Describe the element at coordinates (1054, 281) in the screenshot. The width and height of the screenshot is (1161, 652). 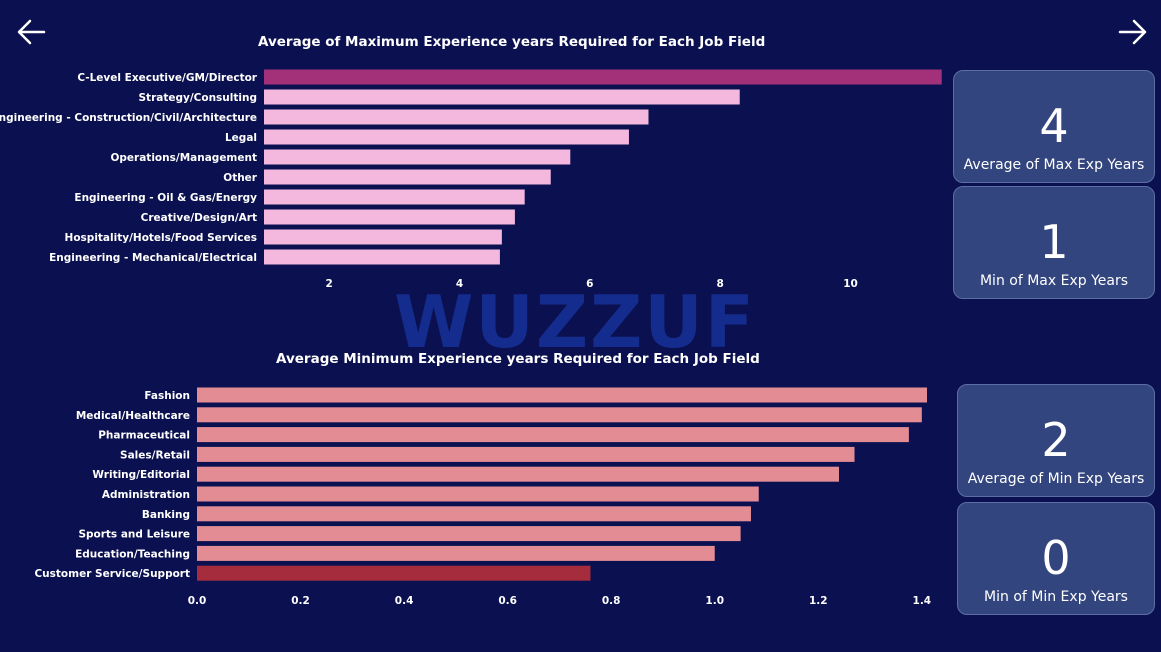
I see `card-label: Min of Max Exp Years` at that location.